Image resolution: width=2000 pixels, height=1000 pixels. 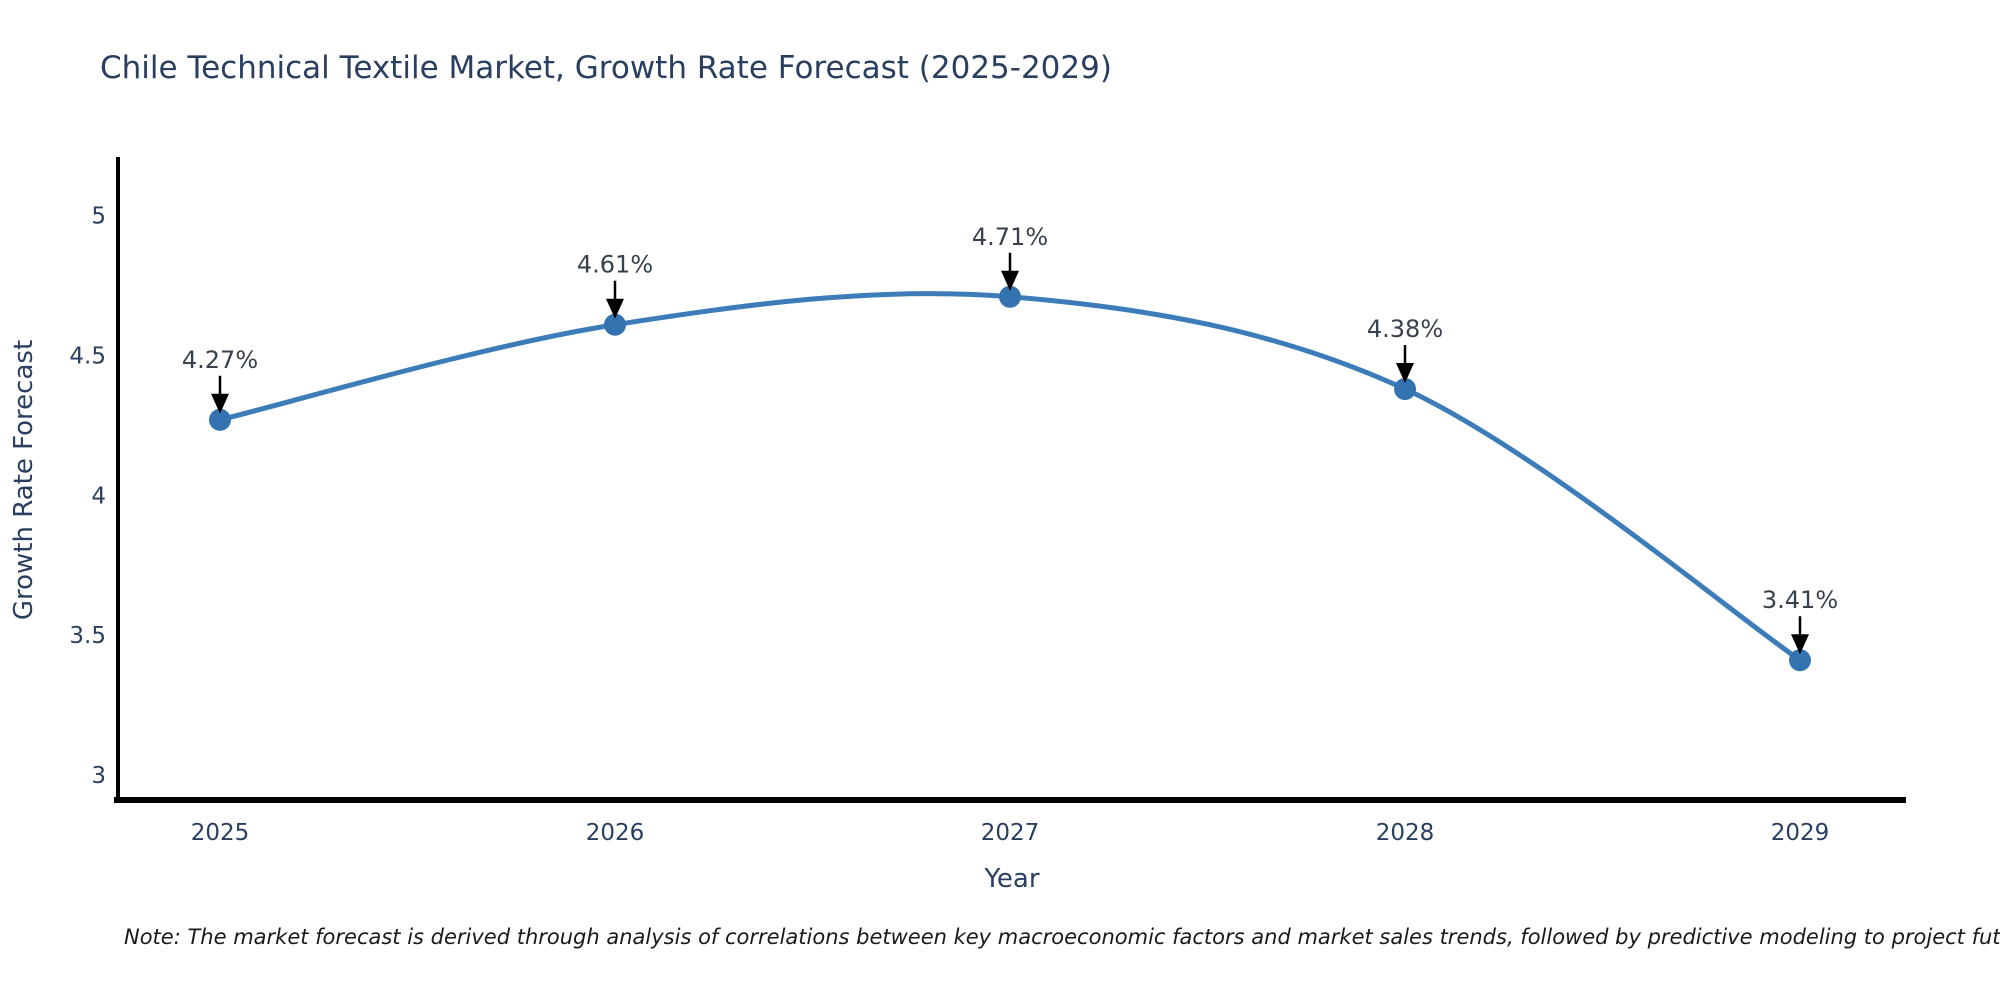 I want to click on point-label-2027: 4.71%, so click(x=1010, y=237).